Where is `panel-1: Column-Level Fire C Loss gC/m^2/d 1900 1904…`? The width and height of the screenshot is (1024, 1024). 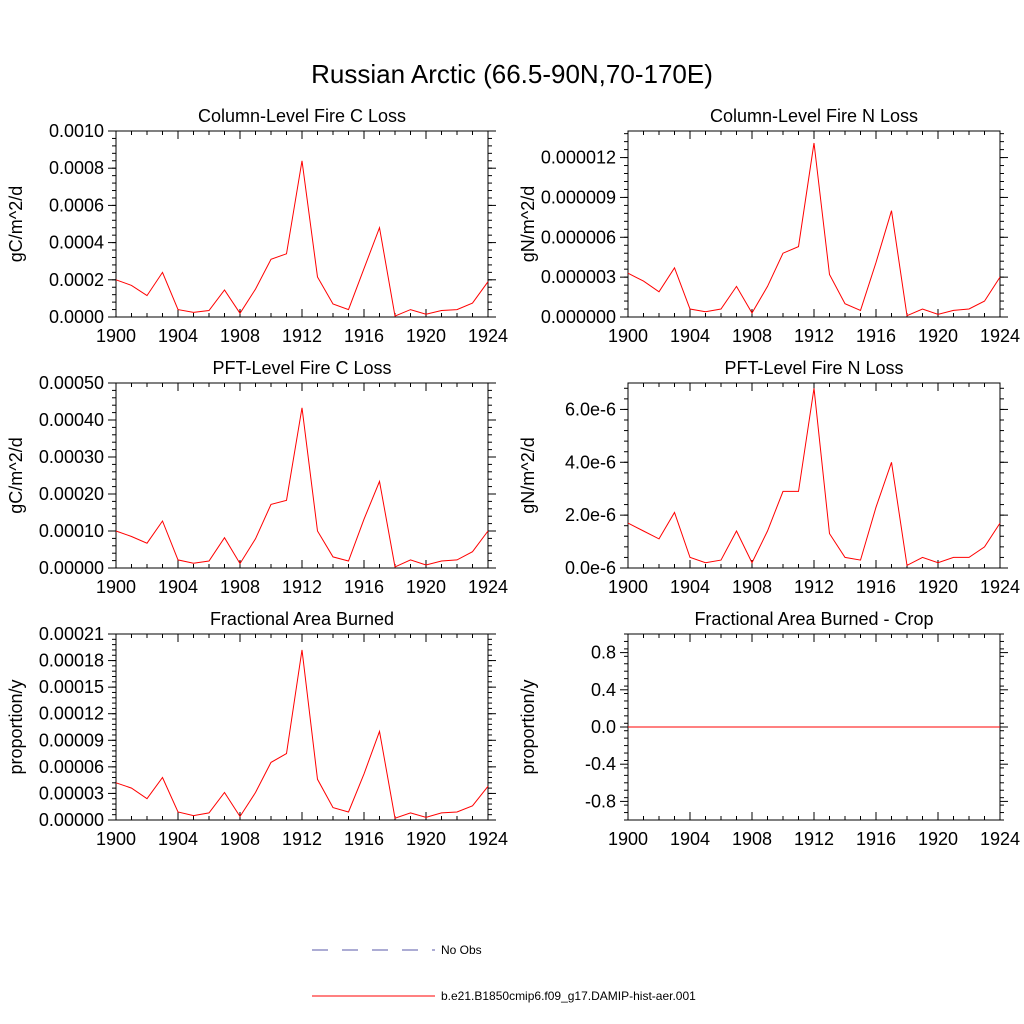
panel-1: Column-Level Fire C Loss gC/m^2/d 1900 1904… is located at coordinates (257, 226).